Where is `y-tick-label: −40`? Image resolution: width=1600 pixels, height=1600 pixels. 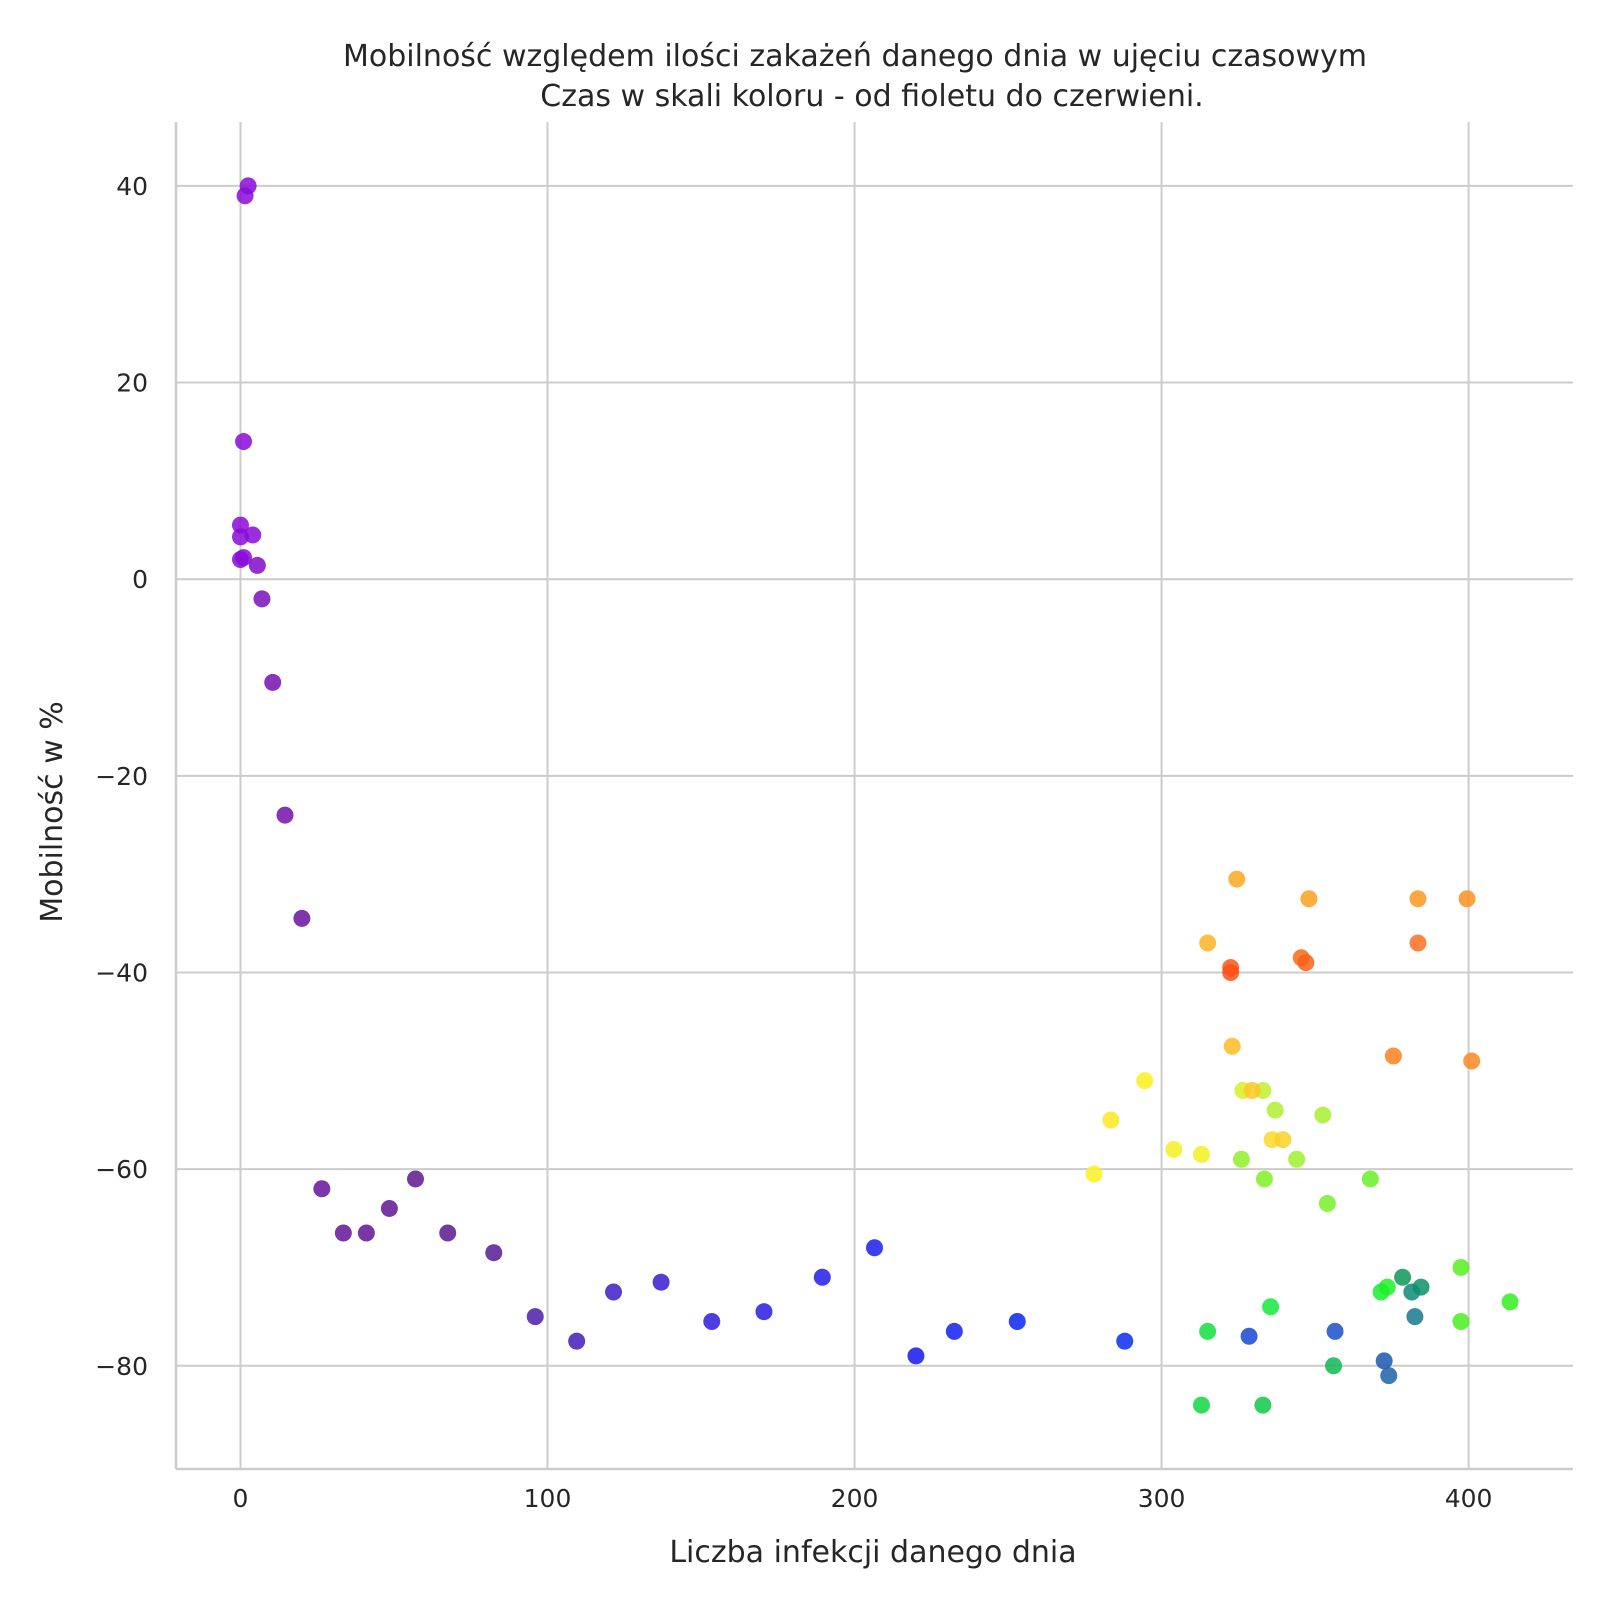
y-tick-label: −40 is located at coordinates (121, 972).